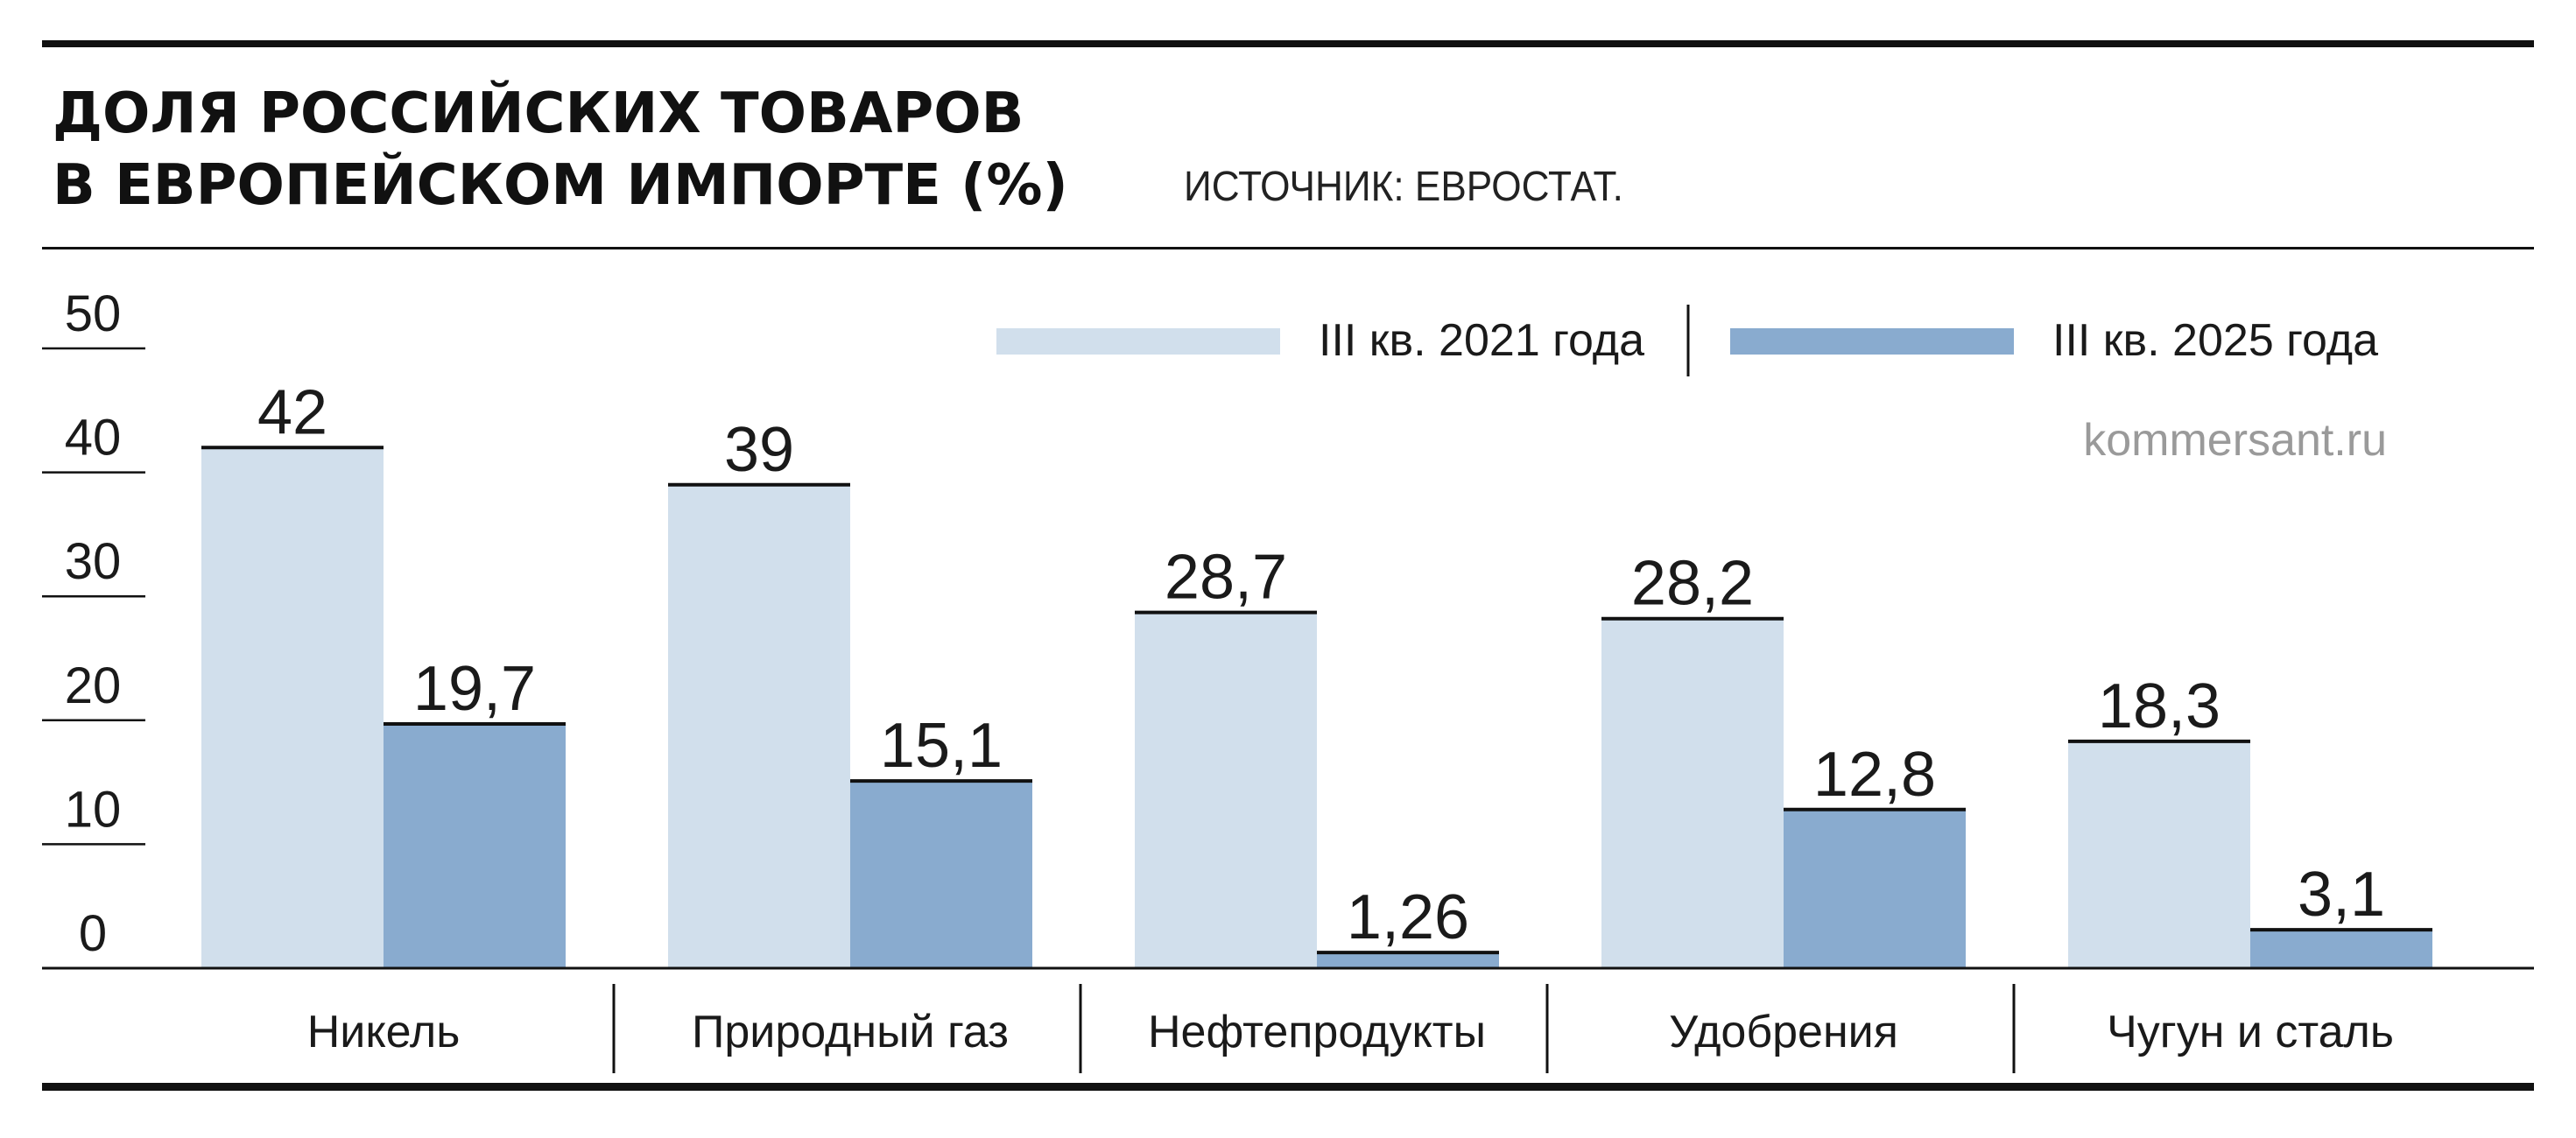 The width and height of the screenshot is (2576, 1138). Describe the element at coordinates (1408, 917) in the screenshot. I see `data-label: 1,26` at that location.